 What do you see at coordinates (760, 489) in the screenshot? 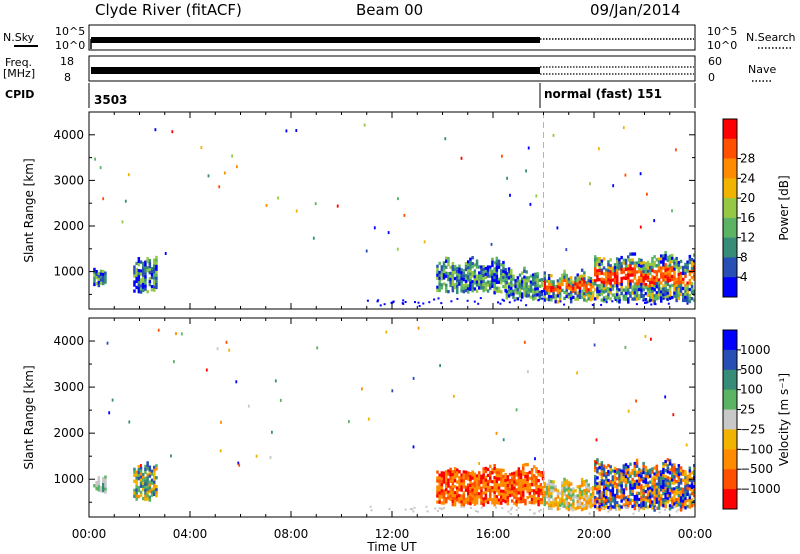
I see `vel-colorbar-tick-label: −1000` at bounding box center [760, 489].